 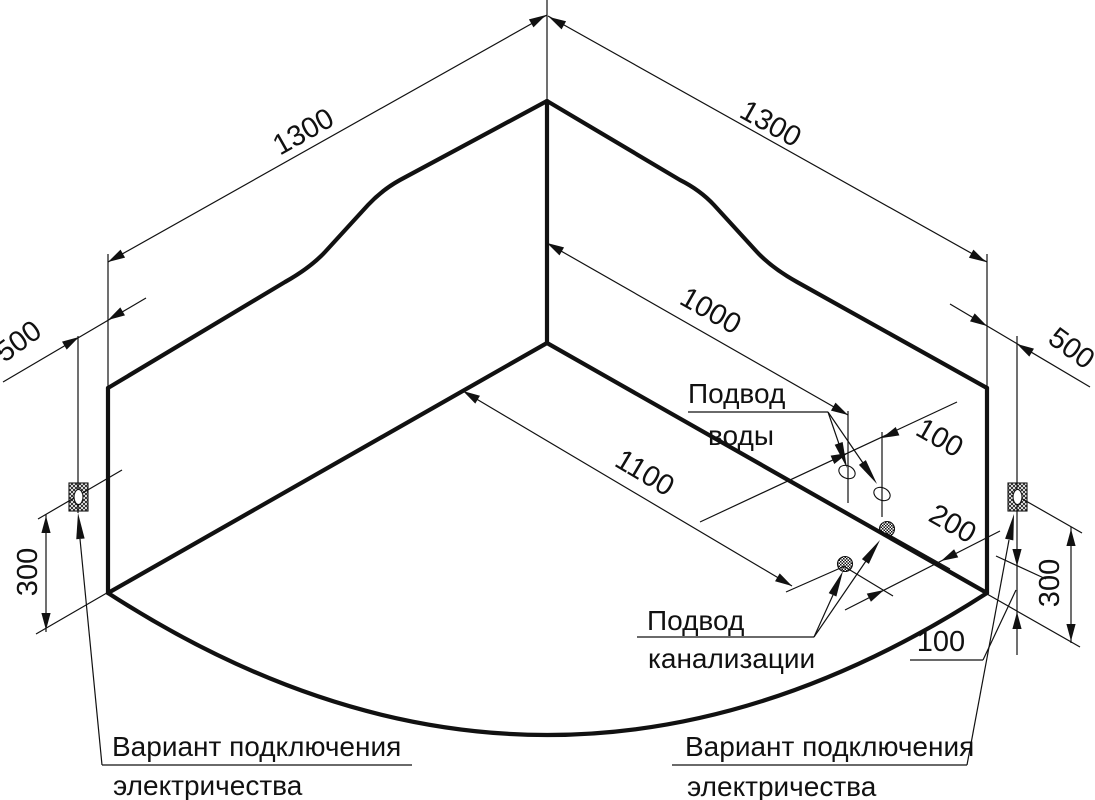 What do you see at coordinates (208, 785) in the screenshot?
I see `electric-left-label-line2: электричества` at bounding box center [208, 785].